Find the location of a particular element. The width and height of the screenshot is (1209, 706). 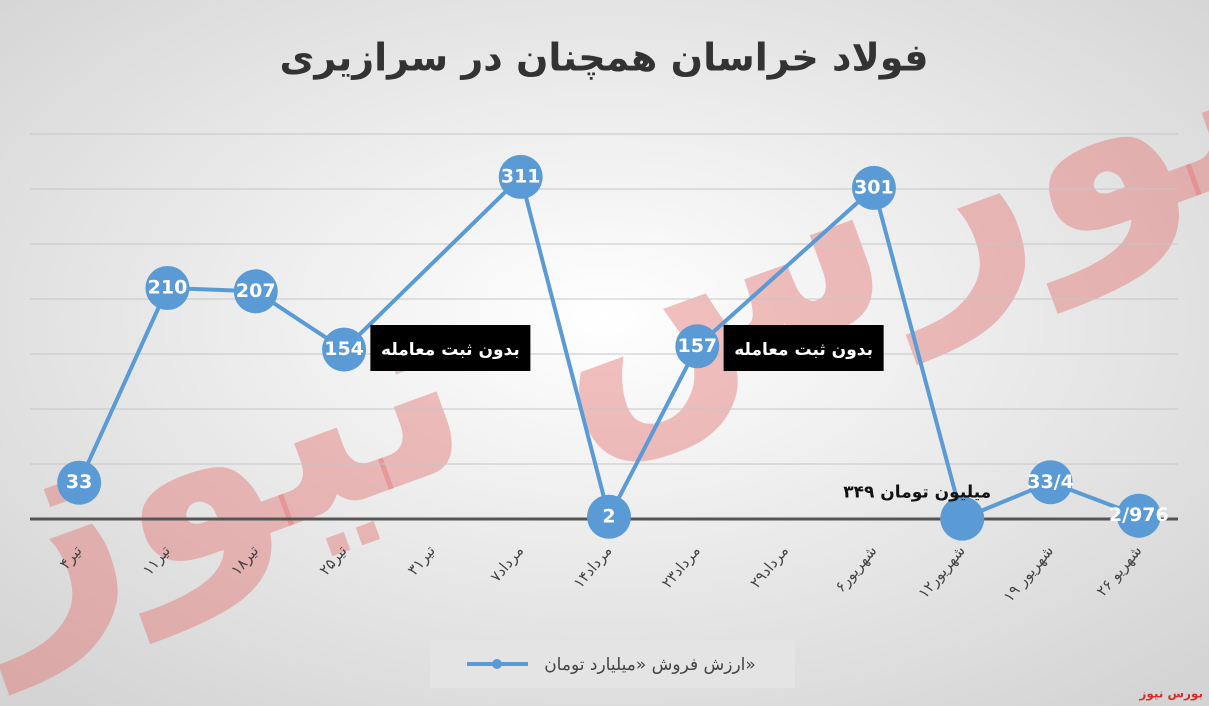

data-label: 33/4 is located at coordinates (1050, 482).